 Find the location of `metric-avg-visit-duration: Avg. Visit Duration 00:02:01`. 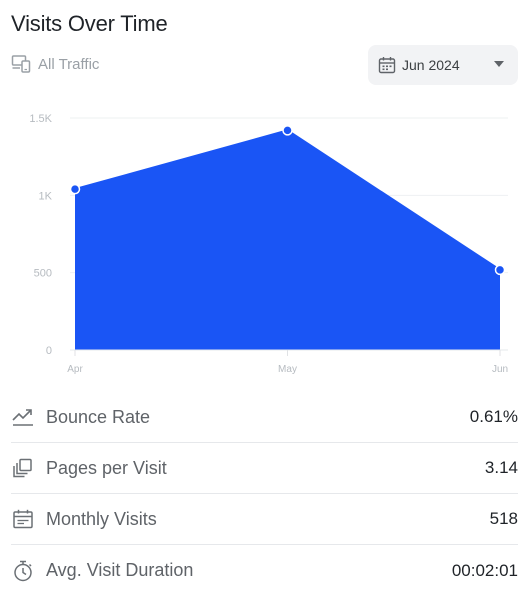

metric-avg-visit-duration: Avg. Visit Duration 00:02:01 is located at coordinates (264, 570).